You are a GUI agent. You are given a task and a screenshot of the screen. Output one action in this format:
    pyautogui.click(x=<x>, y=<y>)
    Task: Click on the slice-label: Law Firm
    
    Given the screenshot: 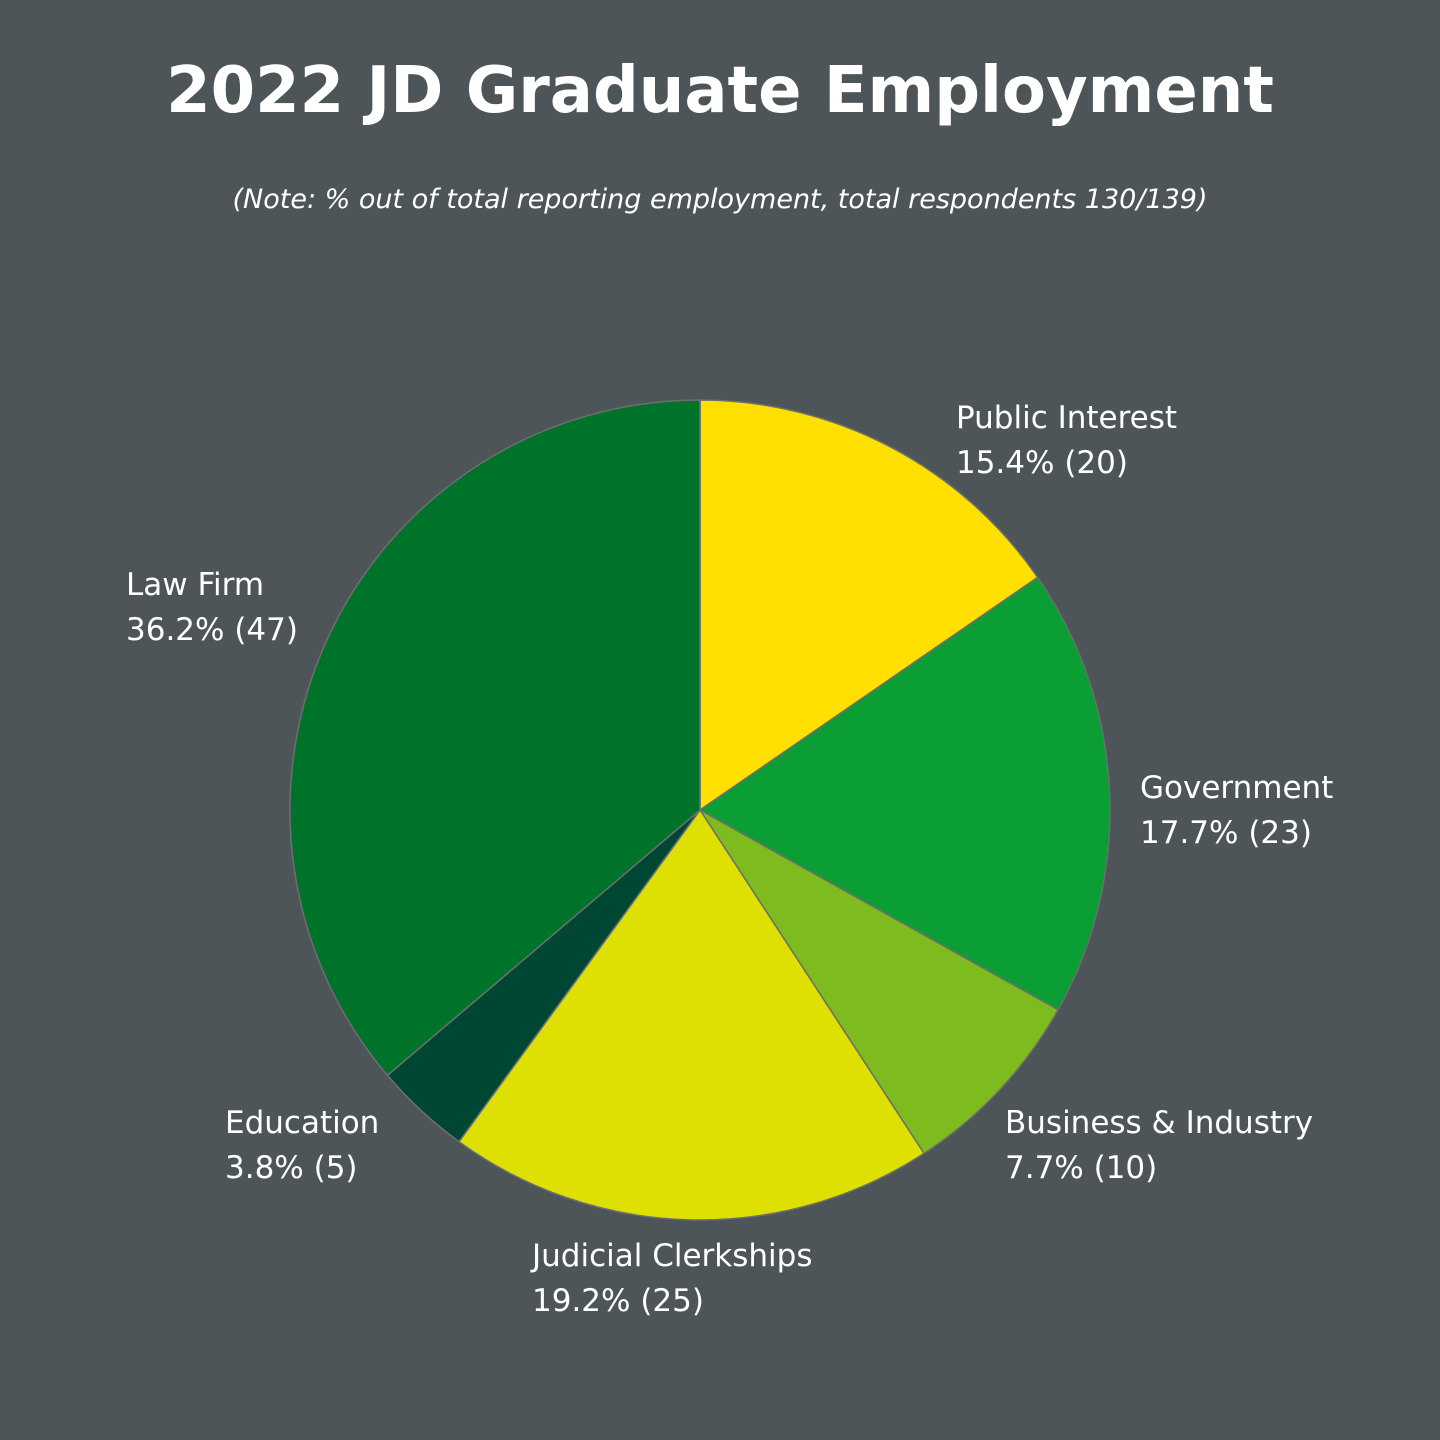 What is the action you would take?
    pyautogui.click(x=195, y=585)
    